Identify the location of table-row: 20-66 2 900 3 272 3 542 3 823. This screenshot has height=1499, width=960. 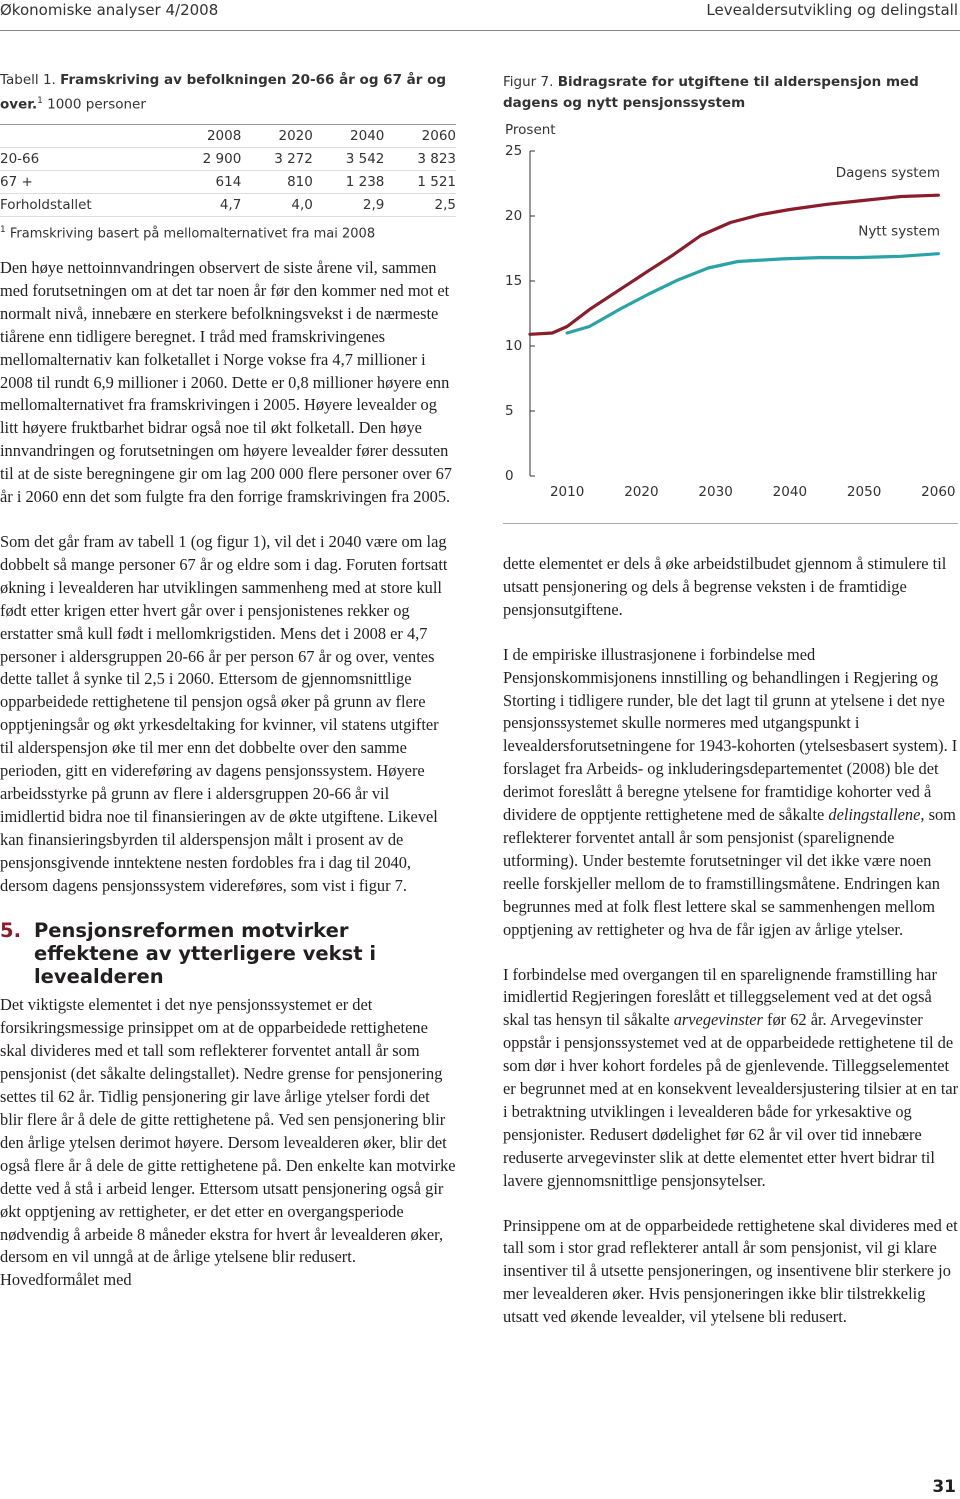
(228, 159).